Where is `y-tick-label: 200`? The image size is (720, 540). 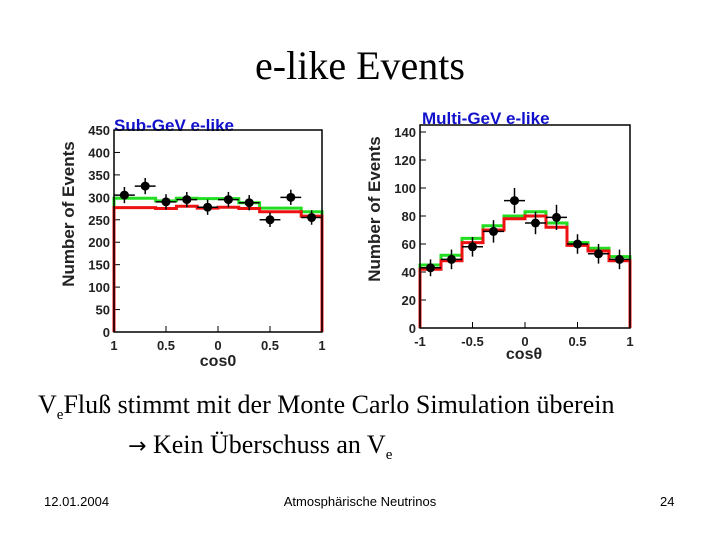
y-tick-label: 200 is located at coordinates (99, 242).